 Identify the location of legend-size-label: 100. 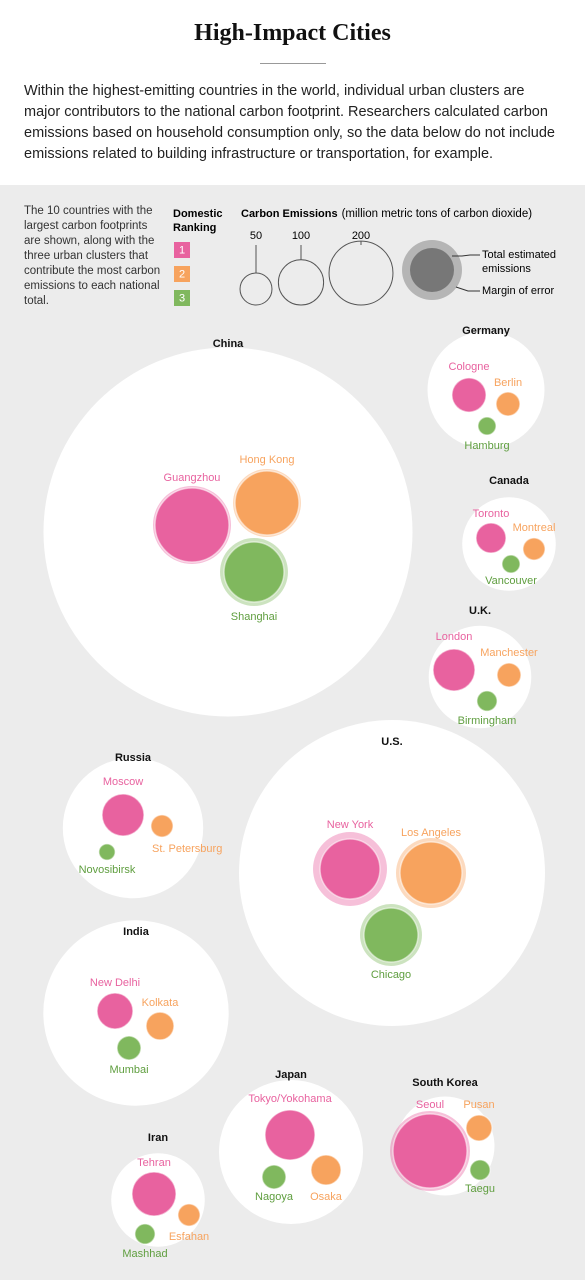
(301, 236).